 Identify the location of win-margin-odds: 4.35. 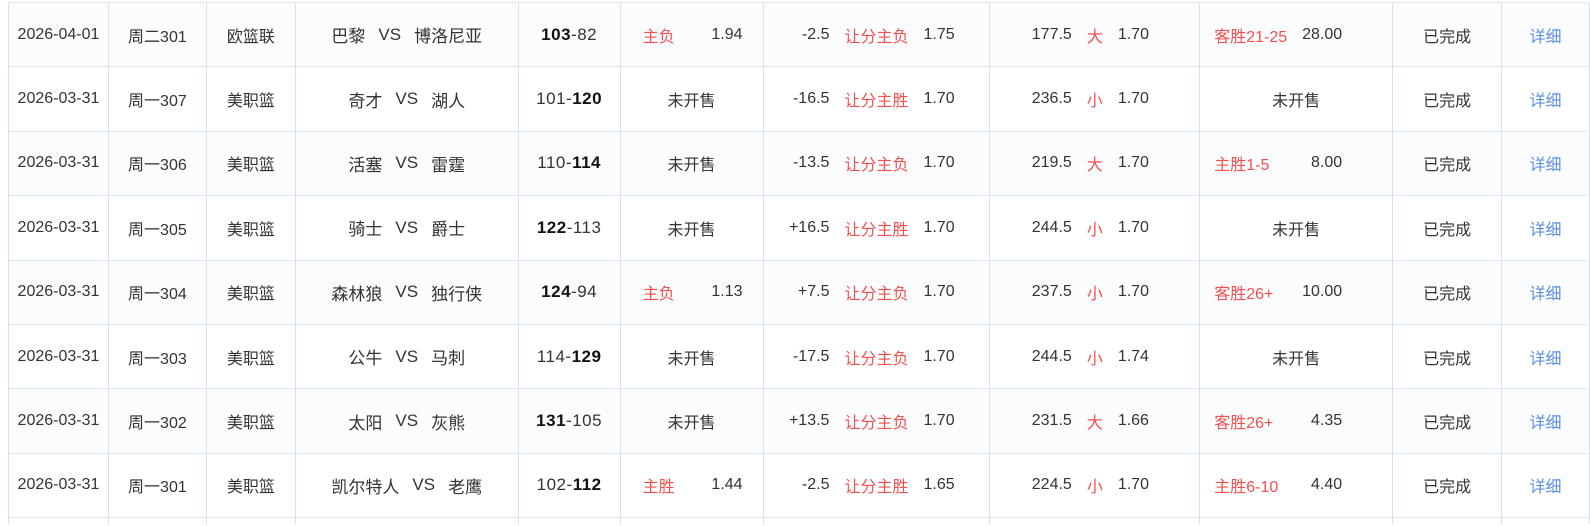
(1326, 421).